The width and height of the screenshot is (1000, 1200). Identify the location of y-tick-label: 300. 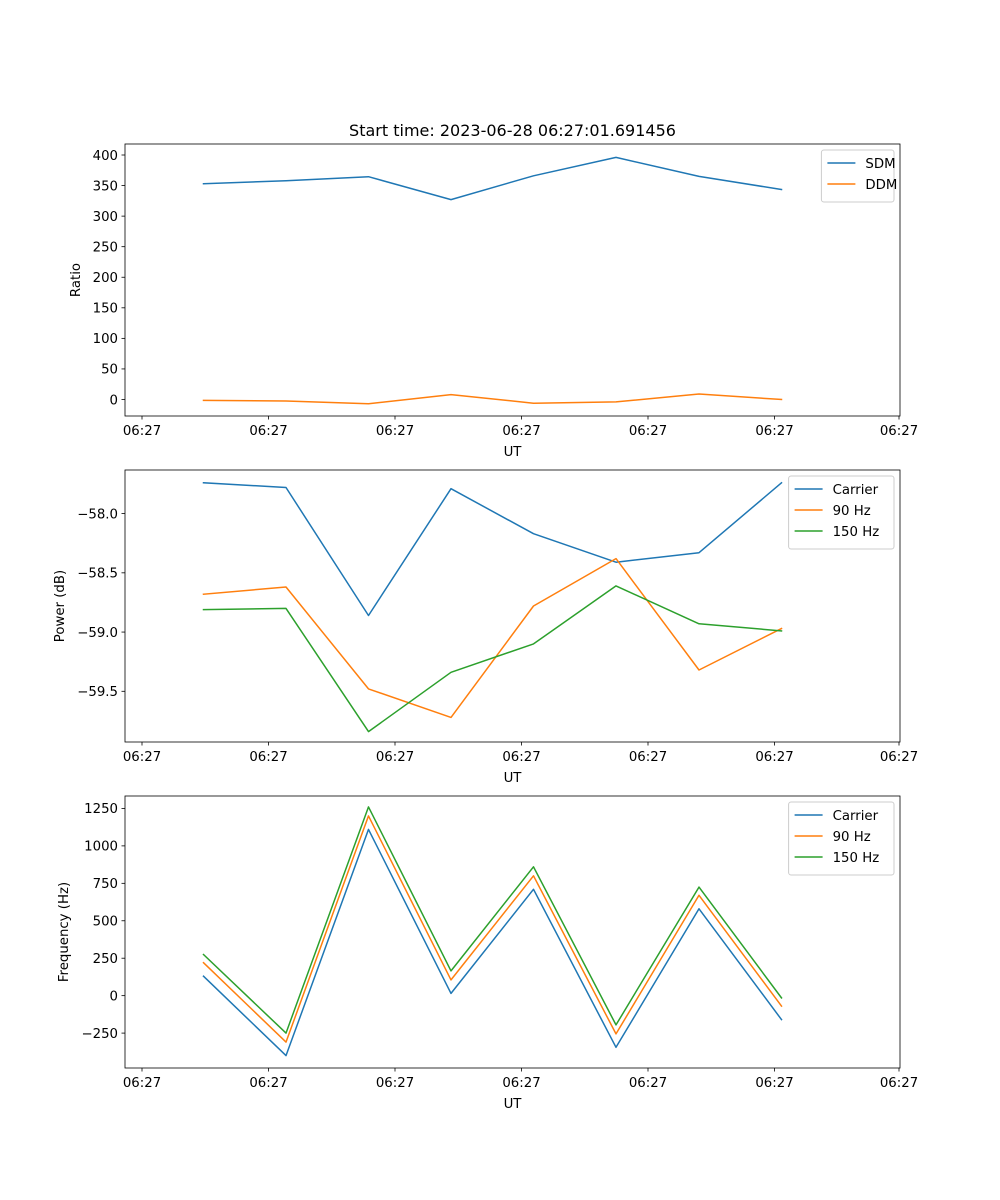
(105, 217).